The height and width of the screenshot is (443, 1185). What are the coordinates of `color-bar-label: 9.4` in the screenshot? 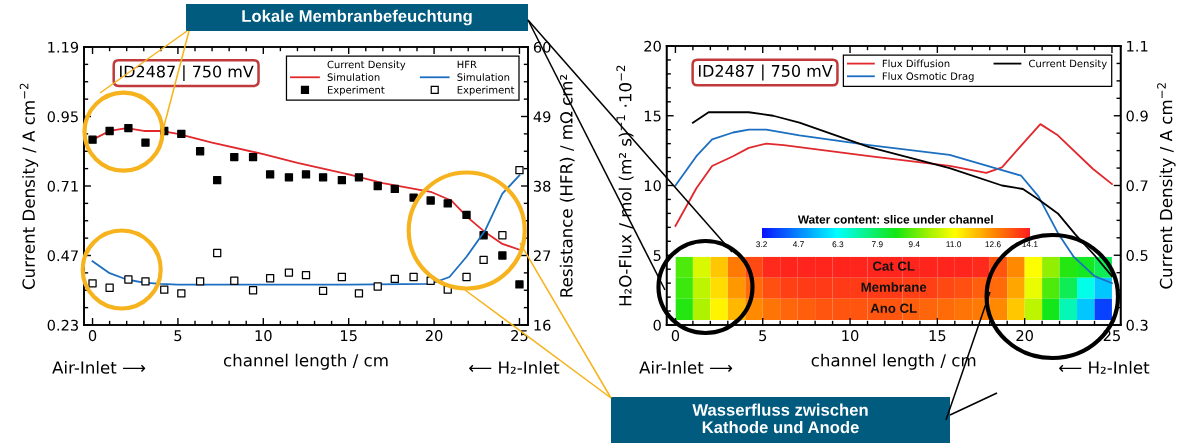 It's located at (914, 244).